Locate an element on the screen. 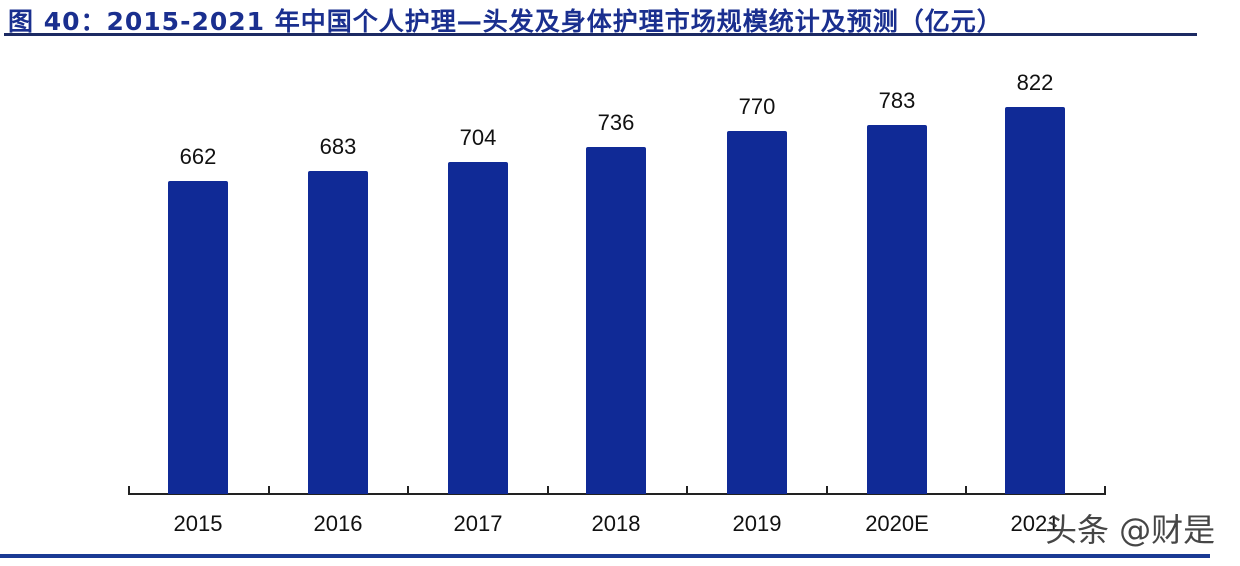  bar-2017 is located at coordinates (478, 327).